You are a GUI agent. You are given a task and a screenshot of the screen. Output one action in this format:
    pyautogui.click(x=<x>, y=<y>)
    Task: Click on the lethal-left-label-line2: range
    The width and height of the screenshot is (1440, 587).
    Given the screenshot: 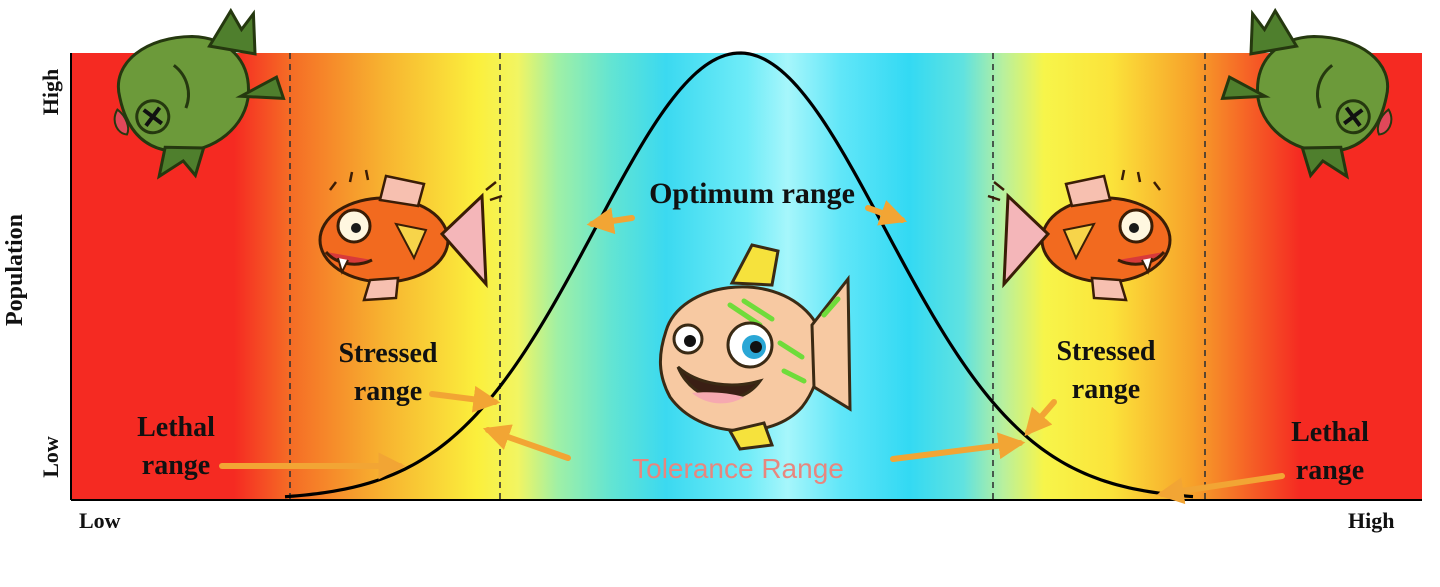 What is the action you would take?
    pyautogui.click(x=176, y=465)
    